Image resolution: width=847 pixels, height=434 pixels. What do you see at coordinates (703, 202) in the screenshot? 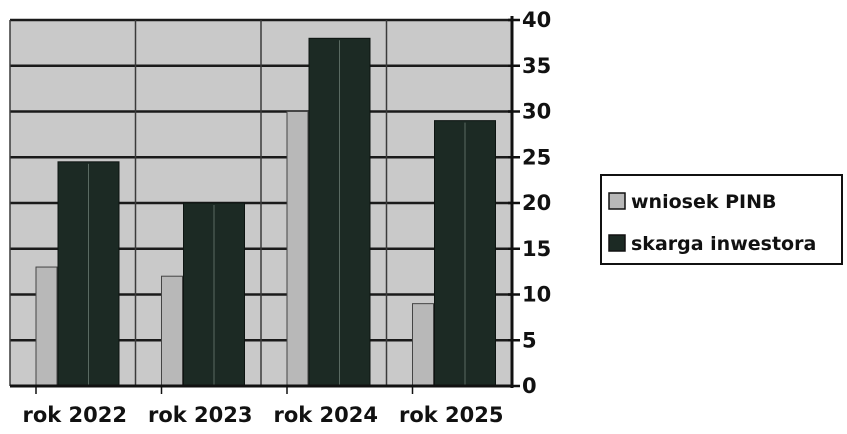
I see `legend-label: wniosek PINB` at bounding box center [703, 202].